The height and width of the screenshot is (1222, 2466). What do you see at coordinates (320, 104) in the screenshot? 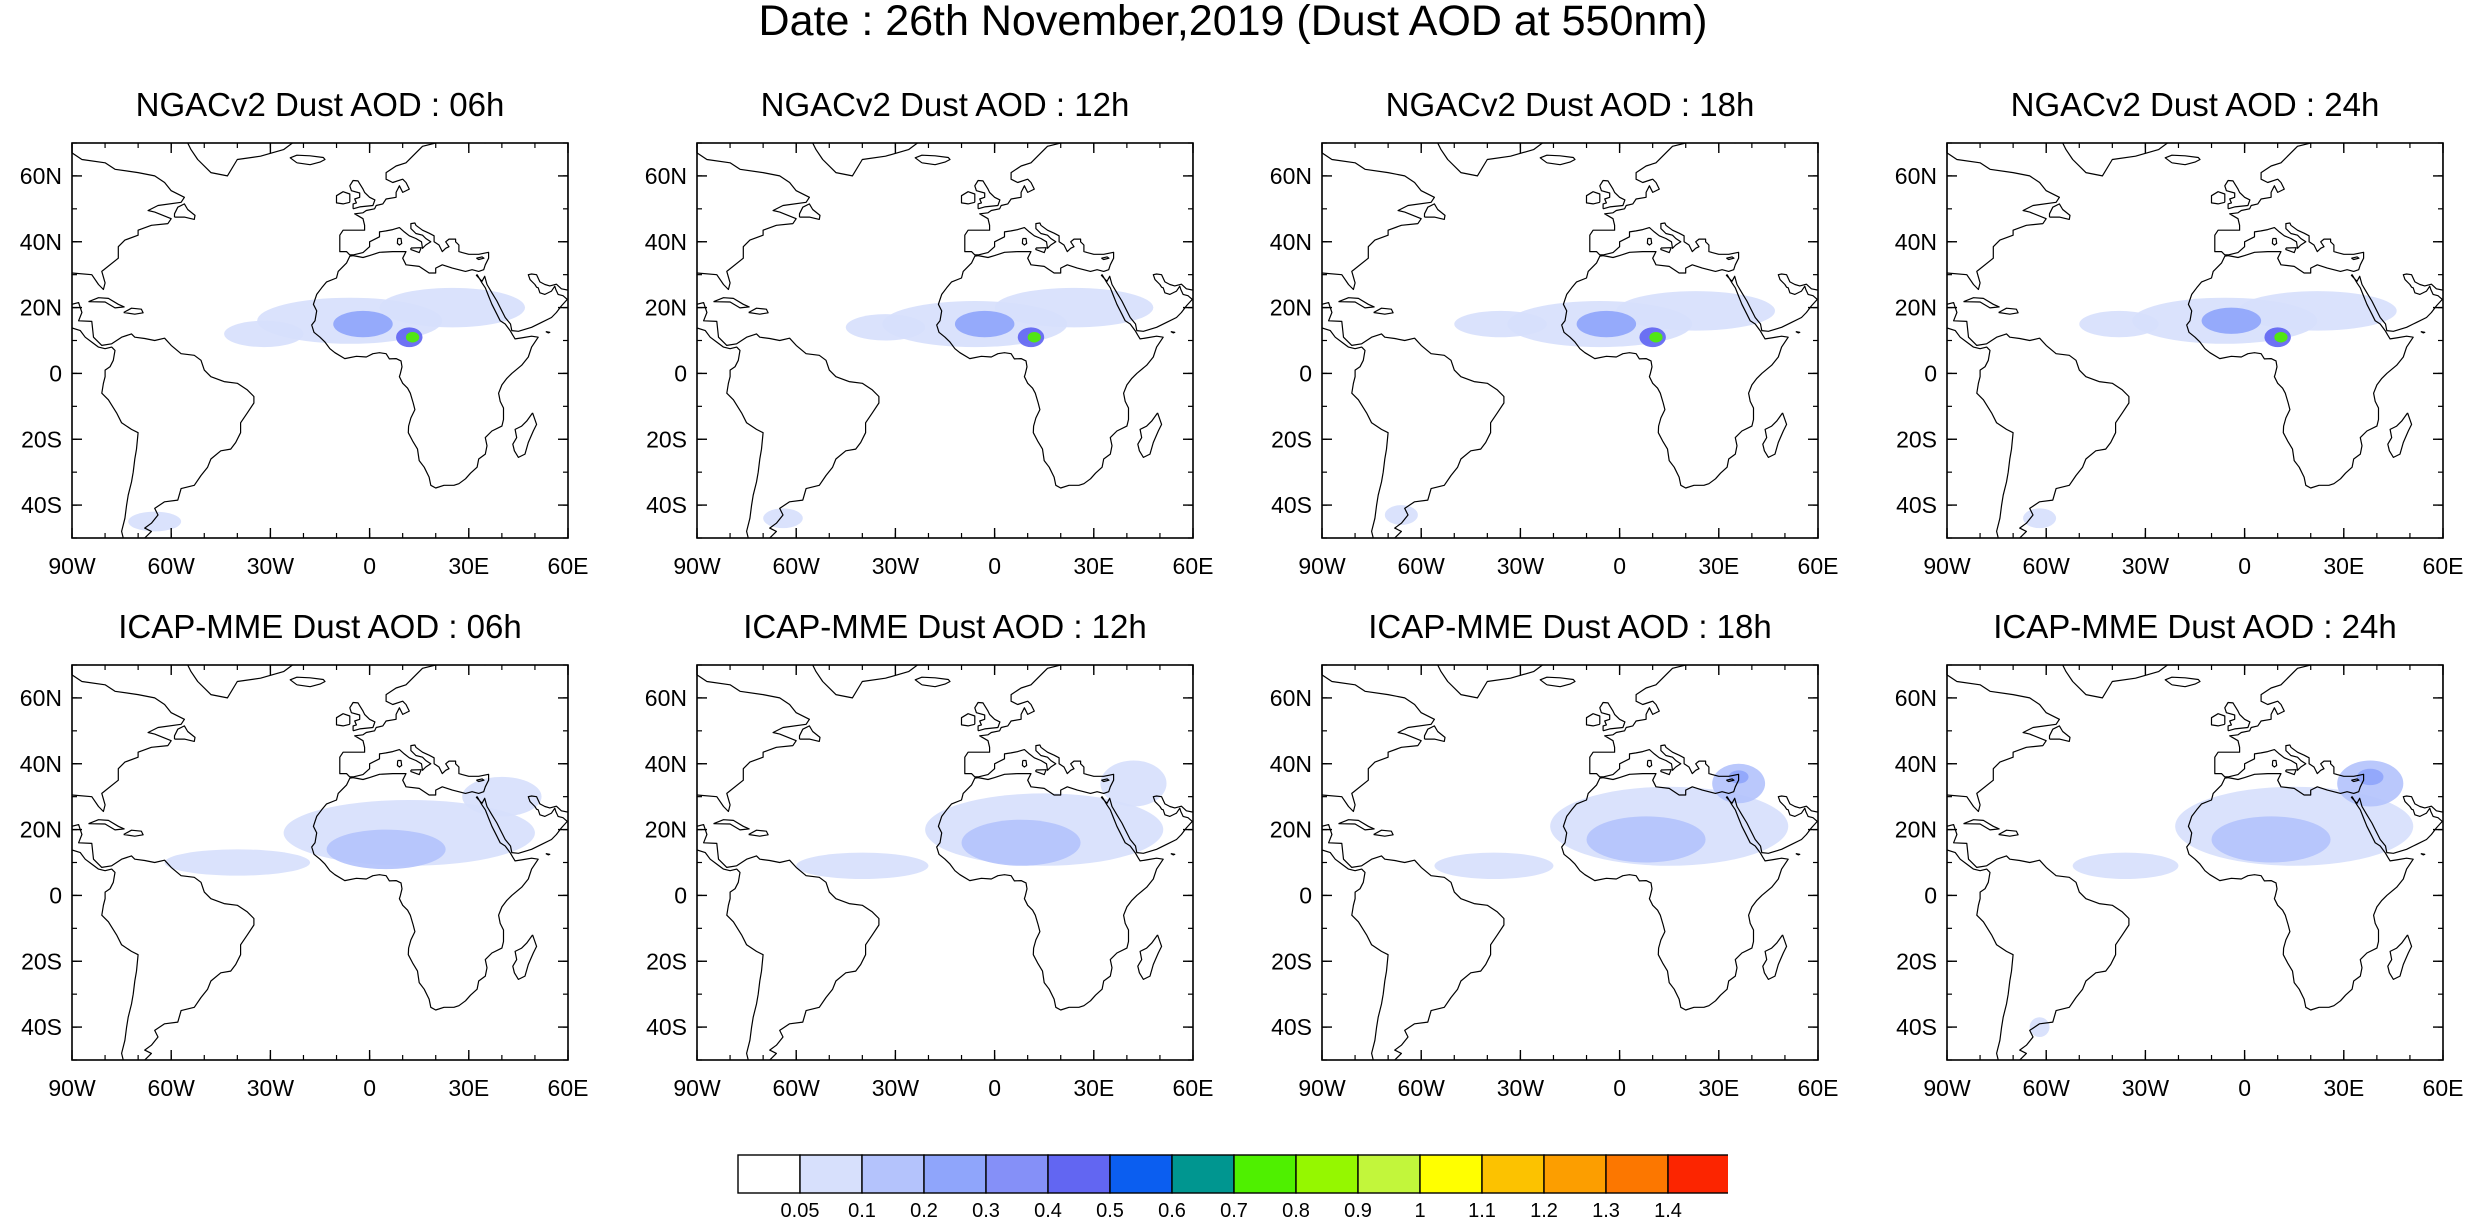
I see `panel-title: NGACv2 Dust AOD : 06h` at bounding box center [320, 104].